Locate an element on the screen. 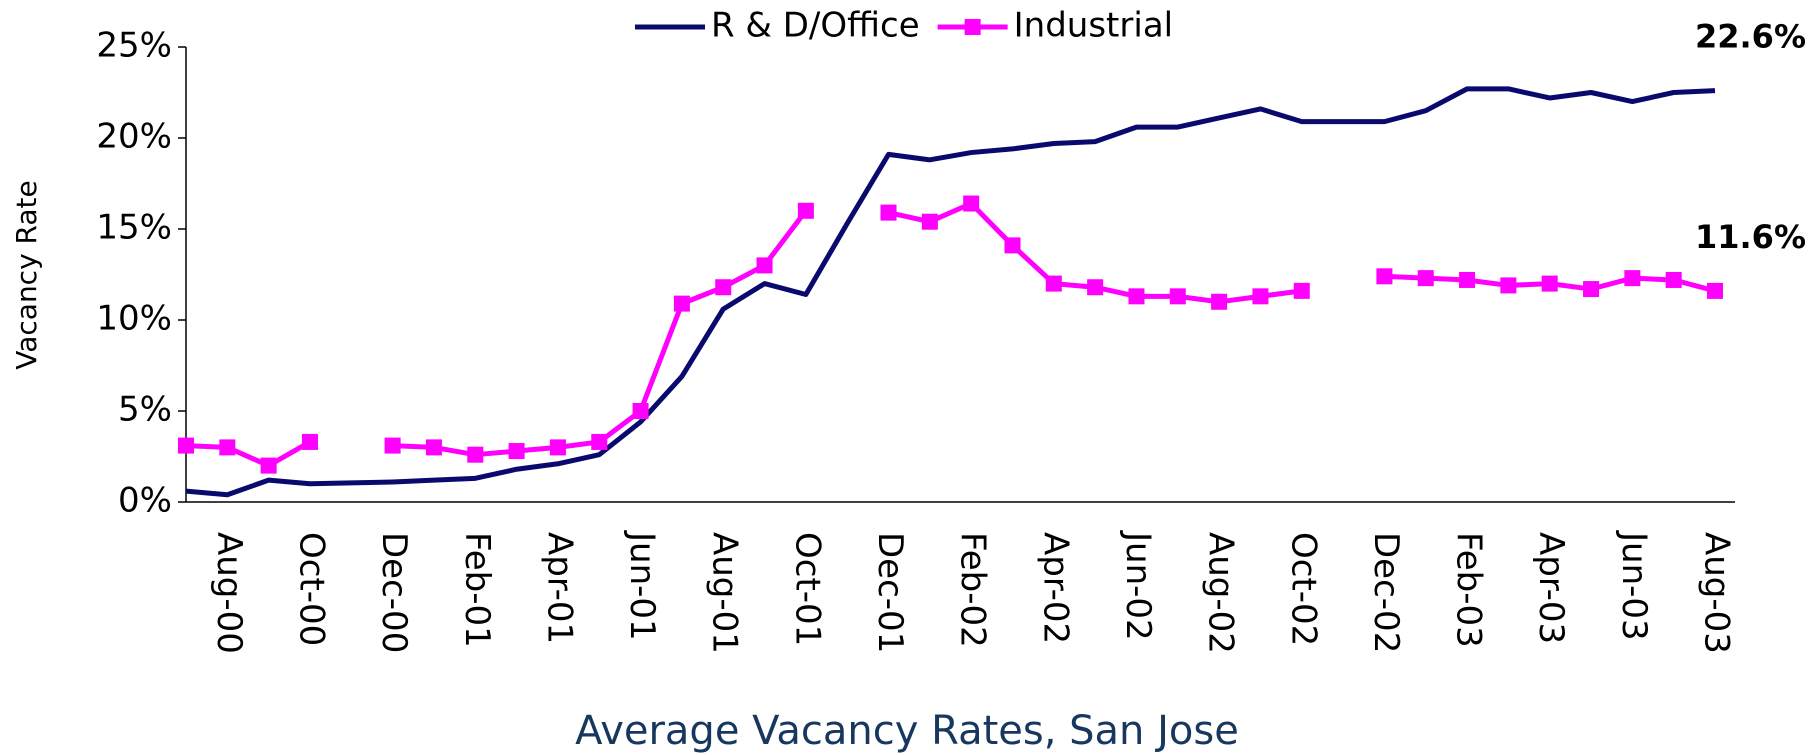  x-tick-label: Aug-02 is located at coordinates (1221, 593).